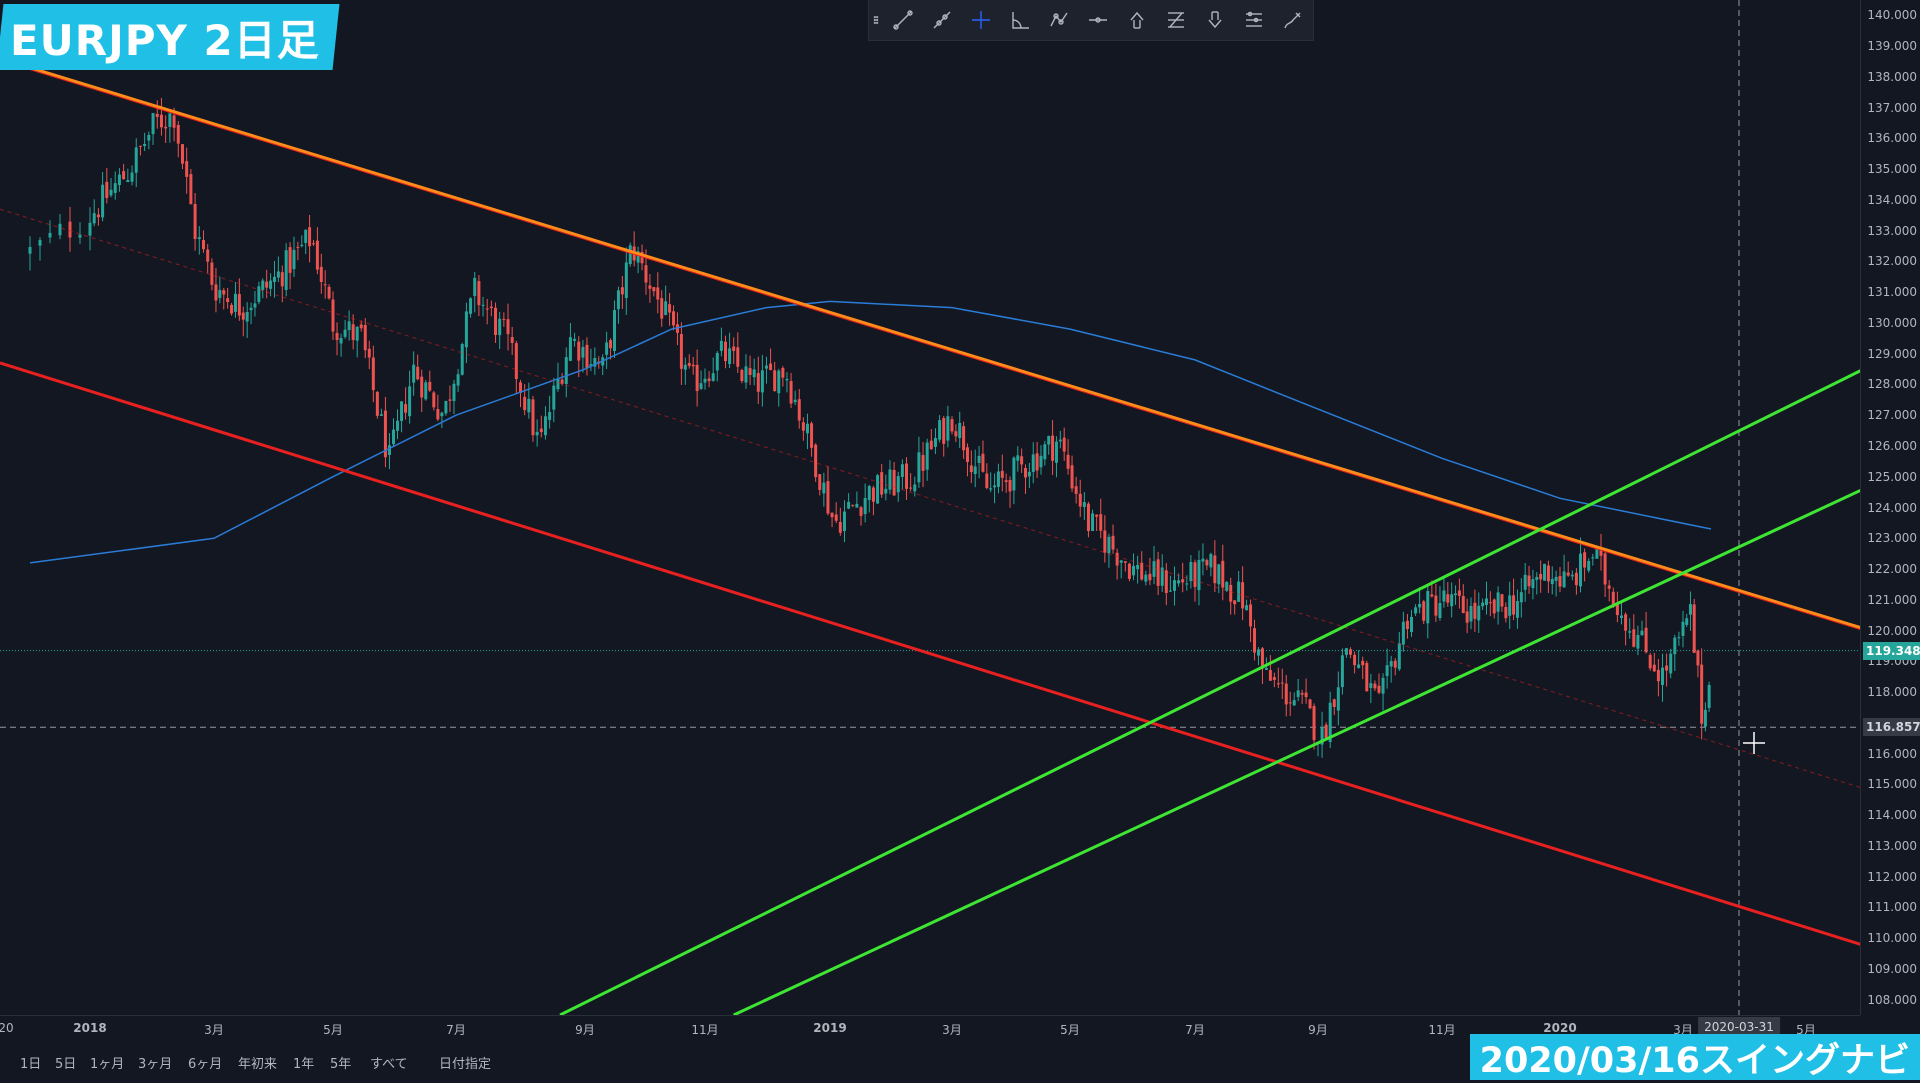 This screenshot has width=1920, height=1083. Describe the element at coordinates (155, 1064) in the screenshot. I see `range-button: 3ヶ月` at that location.